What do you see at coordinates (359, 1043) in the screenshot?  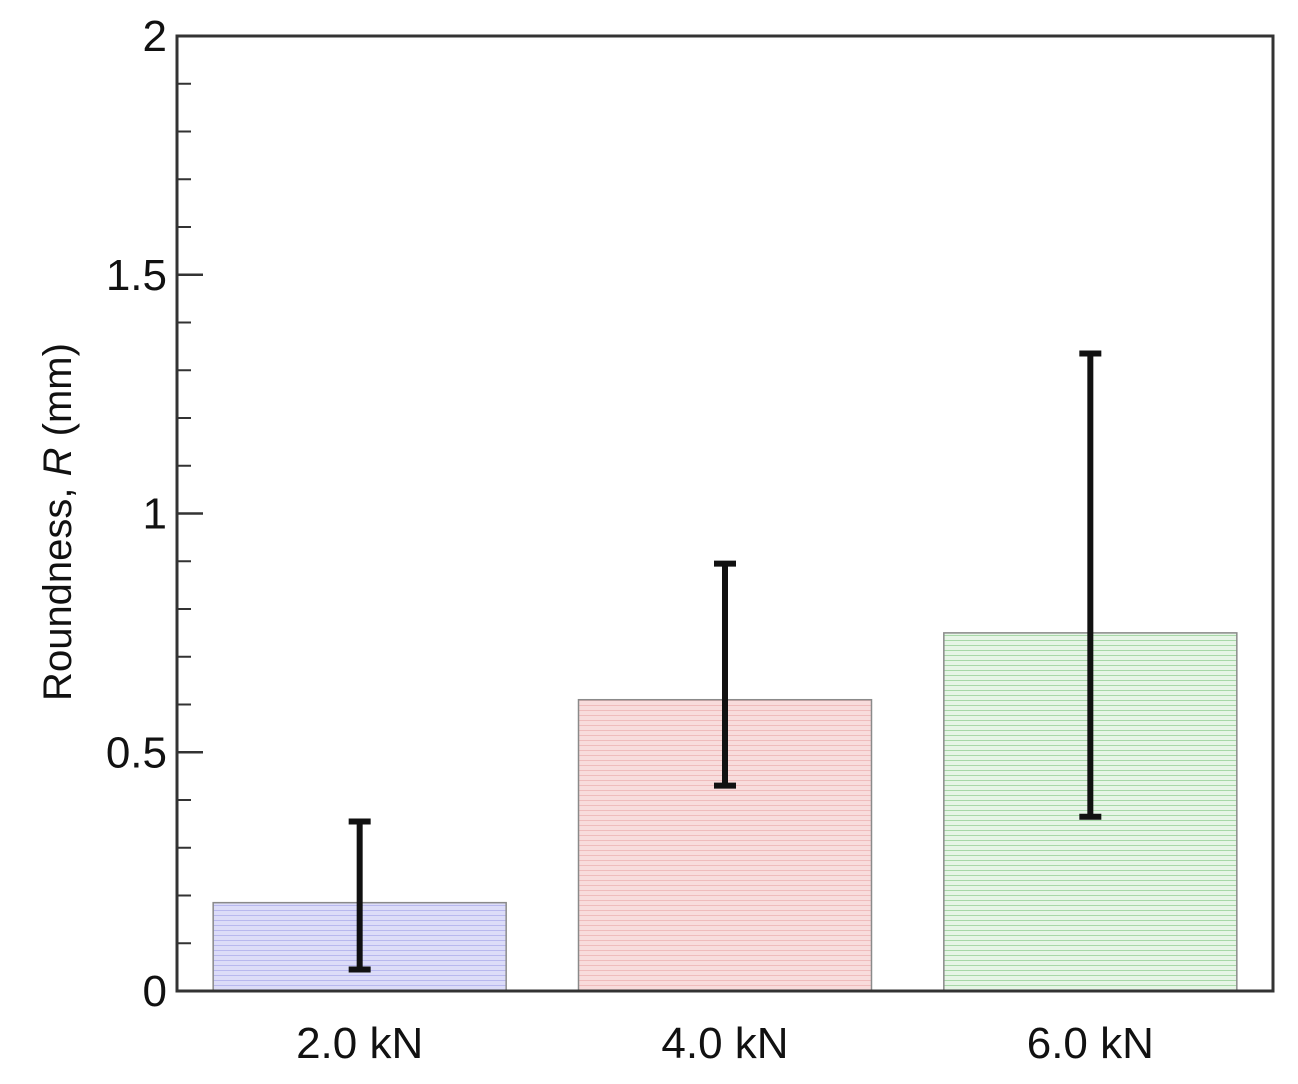 I see `x-tick-label: 2.0 kN` at bounding box center [359, 1043].